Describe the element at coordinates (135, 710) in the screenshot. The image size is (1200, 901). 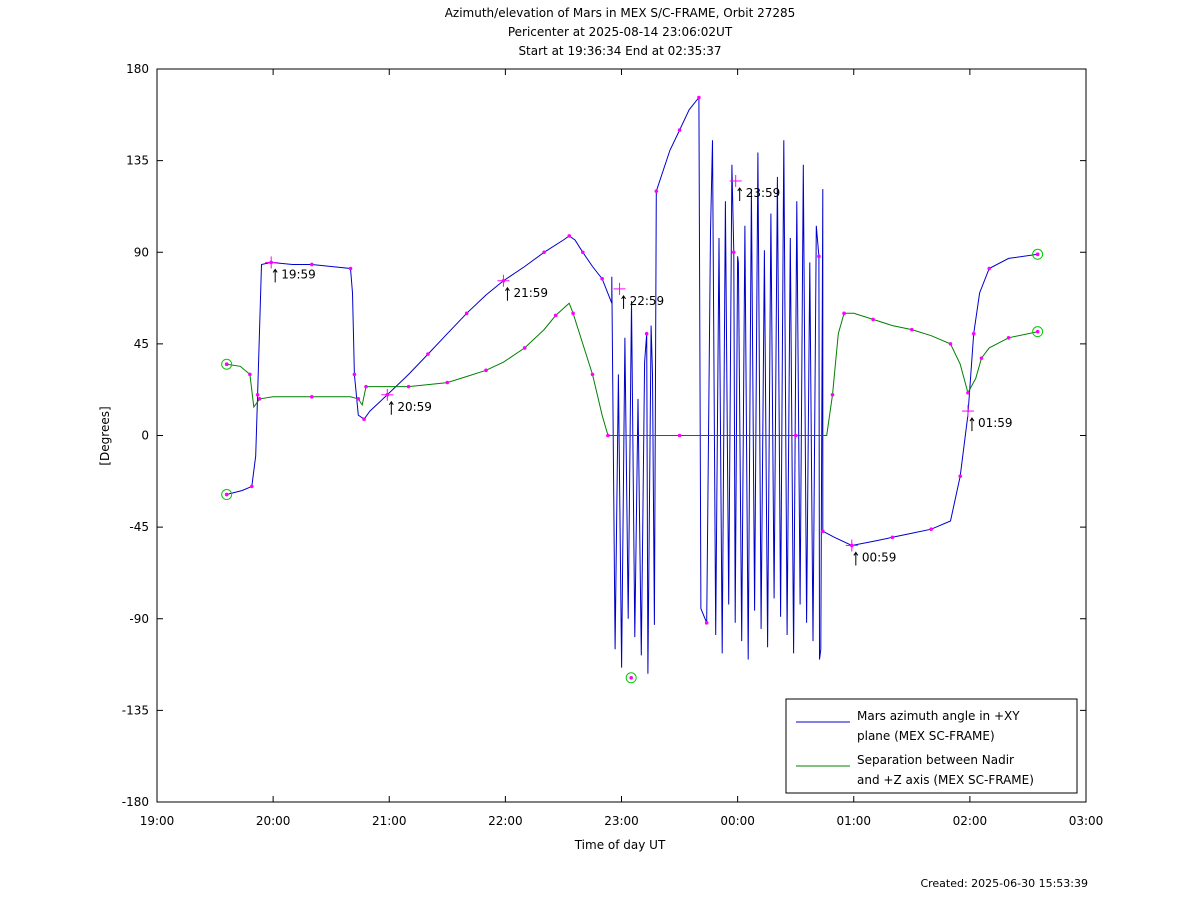
I see `y-tick-label: -135` at that location.